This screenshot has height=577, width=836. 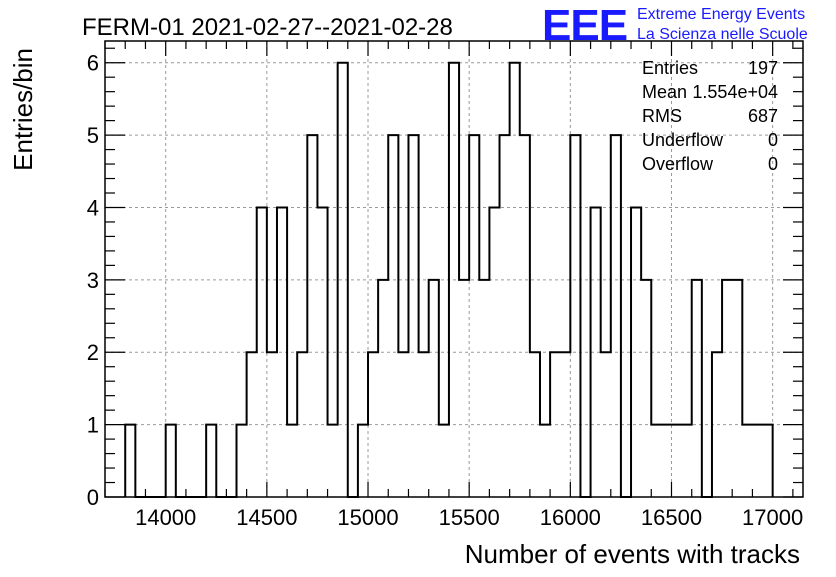 I want to click on x-tick-label: 17000, so click(x=772, y=517).